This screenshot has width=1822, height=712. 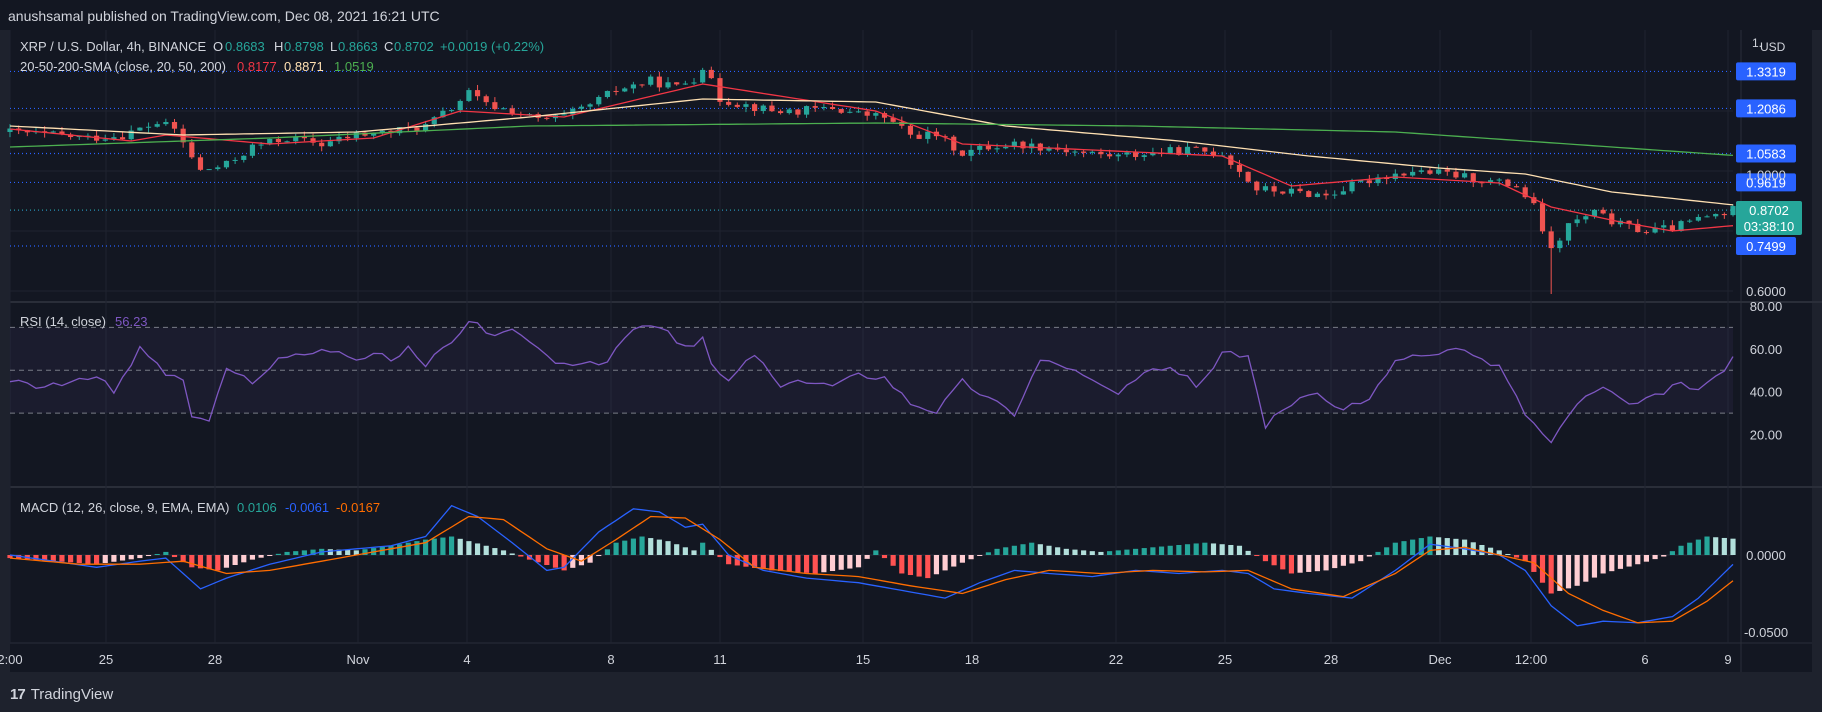 I want to click on last-price-tag, so click(x=1769, y=217).